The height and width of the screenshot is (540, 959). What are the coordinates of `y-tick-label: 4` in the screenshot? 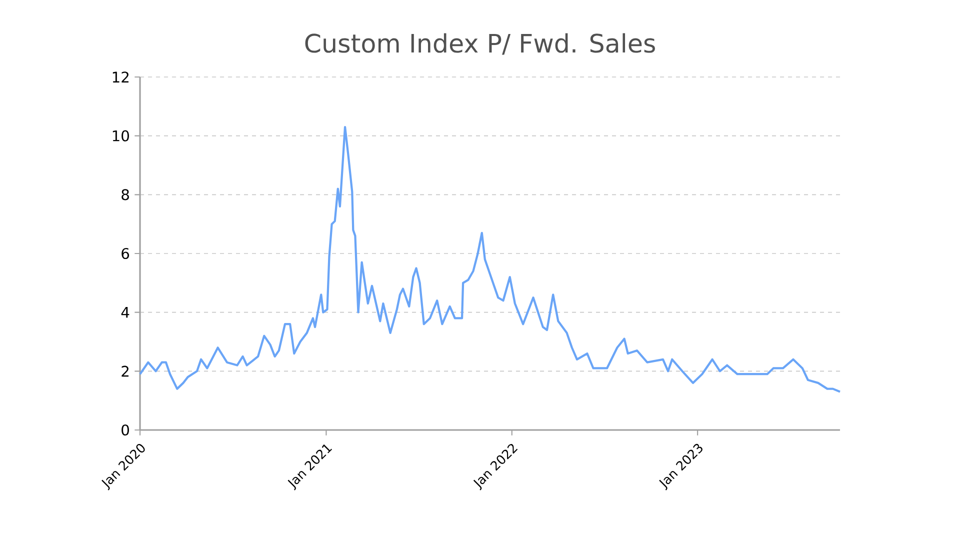 It's located at (125, 312).